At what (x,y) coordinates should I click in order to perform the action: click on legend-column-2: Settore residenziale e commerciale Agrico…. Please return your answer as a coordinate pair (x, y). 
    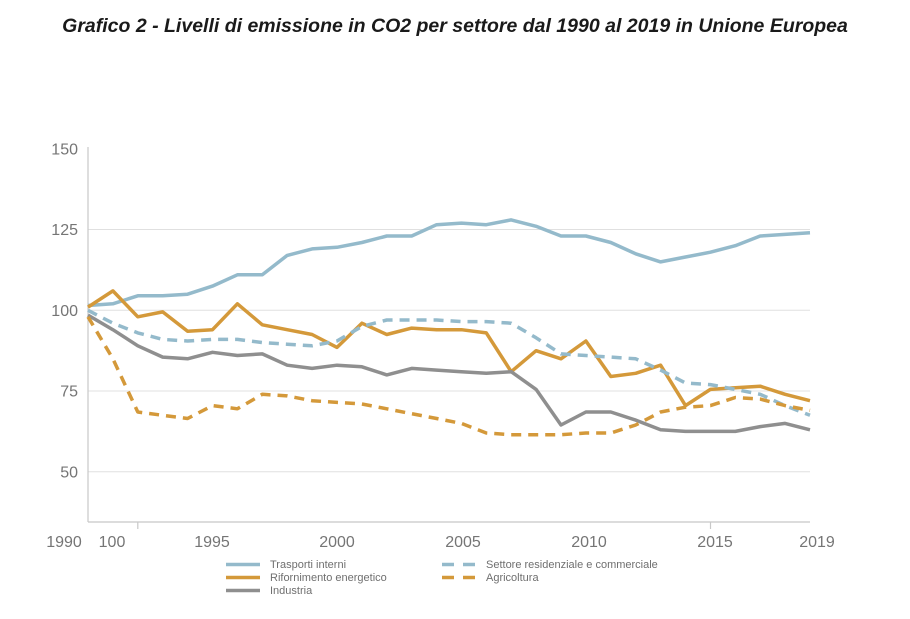
    Looking at the image, I should click on (550, 571).